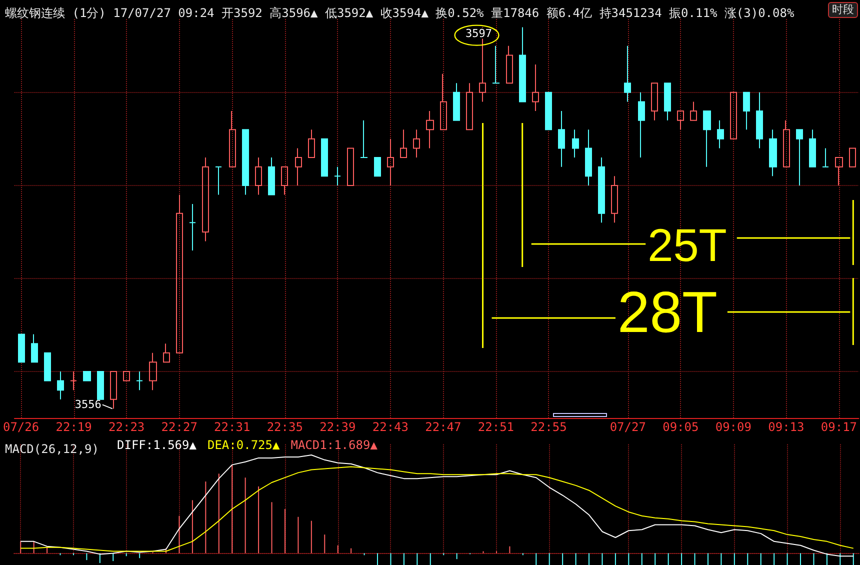  What do you see at coordinates (88, 405) in the screenshot?
I see `annotation: 3556` at bounding box center [88, 405].